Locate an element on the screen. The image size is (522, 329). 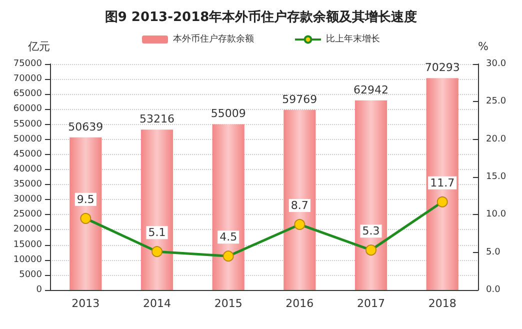
data-label: 70293 is located at coordinates (442, 67).